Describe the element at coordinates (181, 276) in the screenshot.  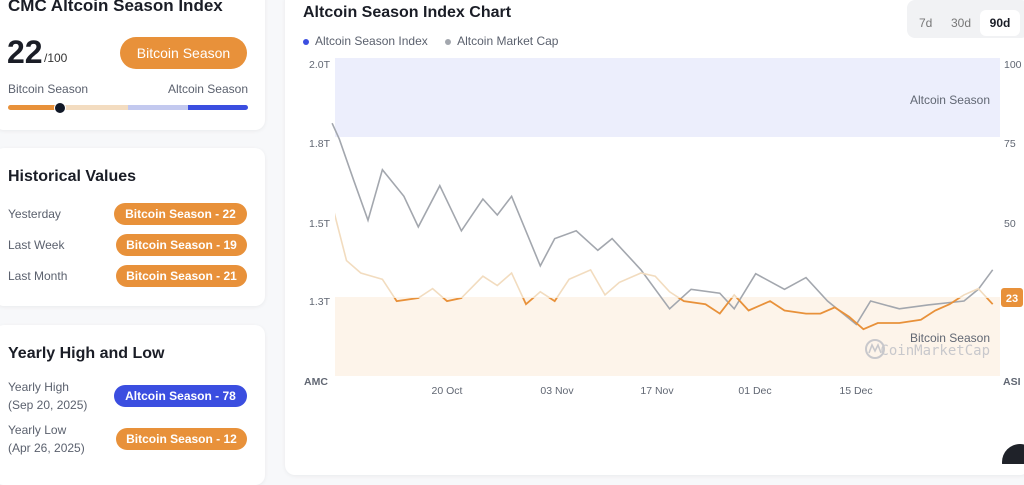
I see `hist-value: Bitcoin Season - 21` at that location.